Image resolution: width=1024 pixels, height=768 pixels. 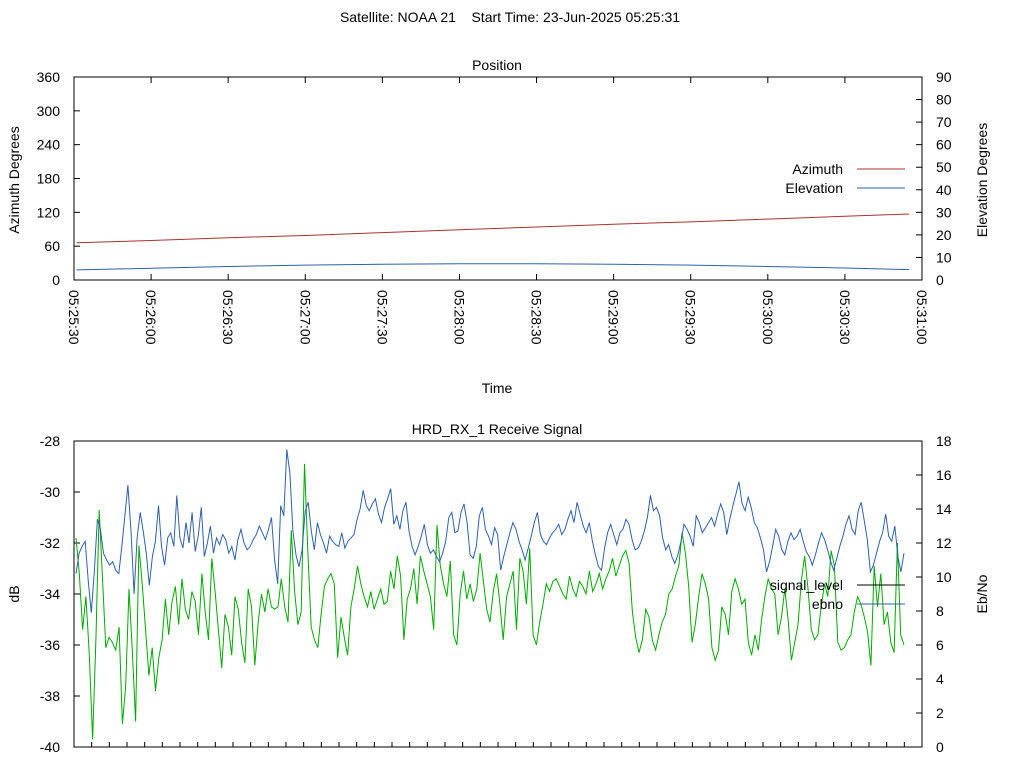 What do you see at coordinates (50, 441) in the screenshot?
I see `y-tick-label: -28` at bounding box center [50, 441].